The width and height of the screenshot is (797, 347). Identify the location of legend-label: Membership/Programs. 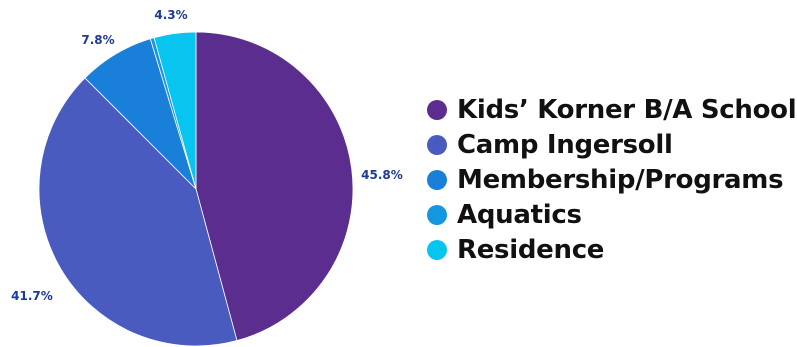
(620, 179).